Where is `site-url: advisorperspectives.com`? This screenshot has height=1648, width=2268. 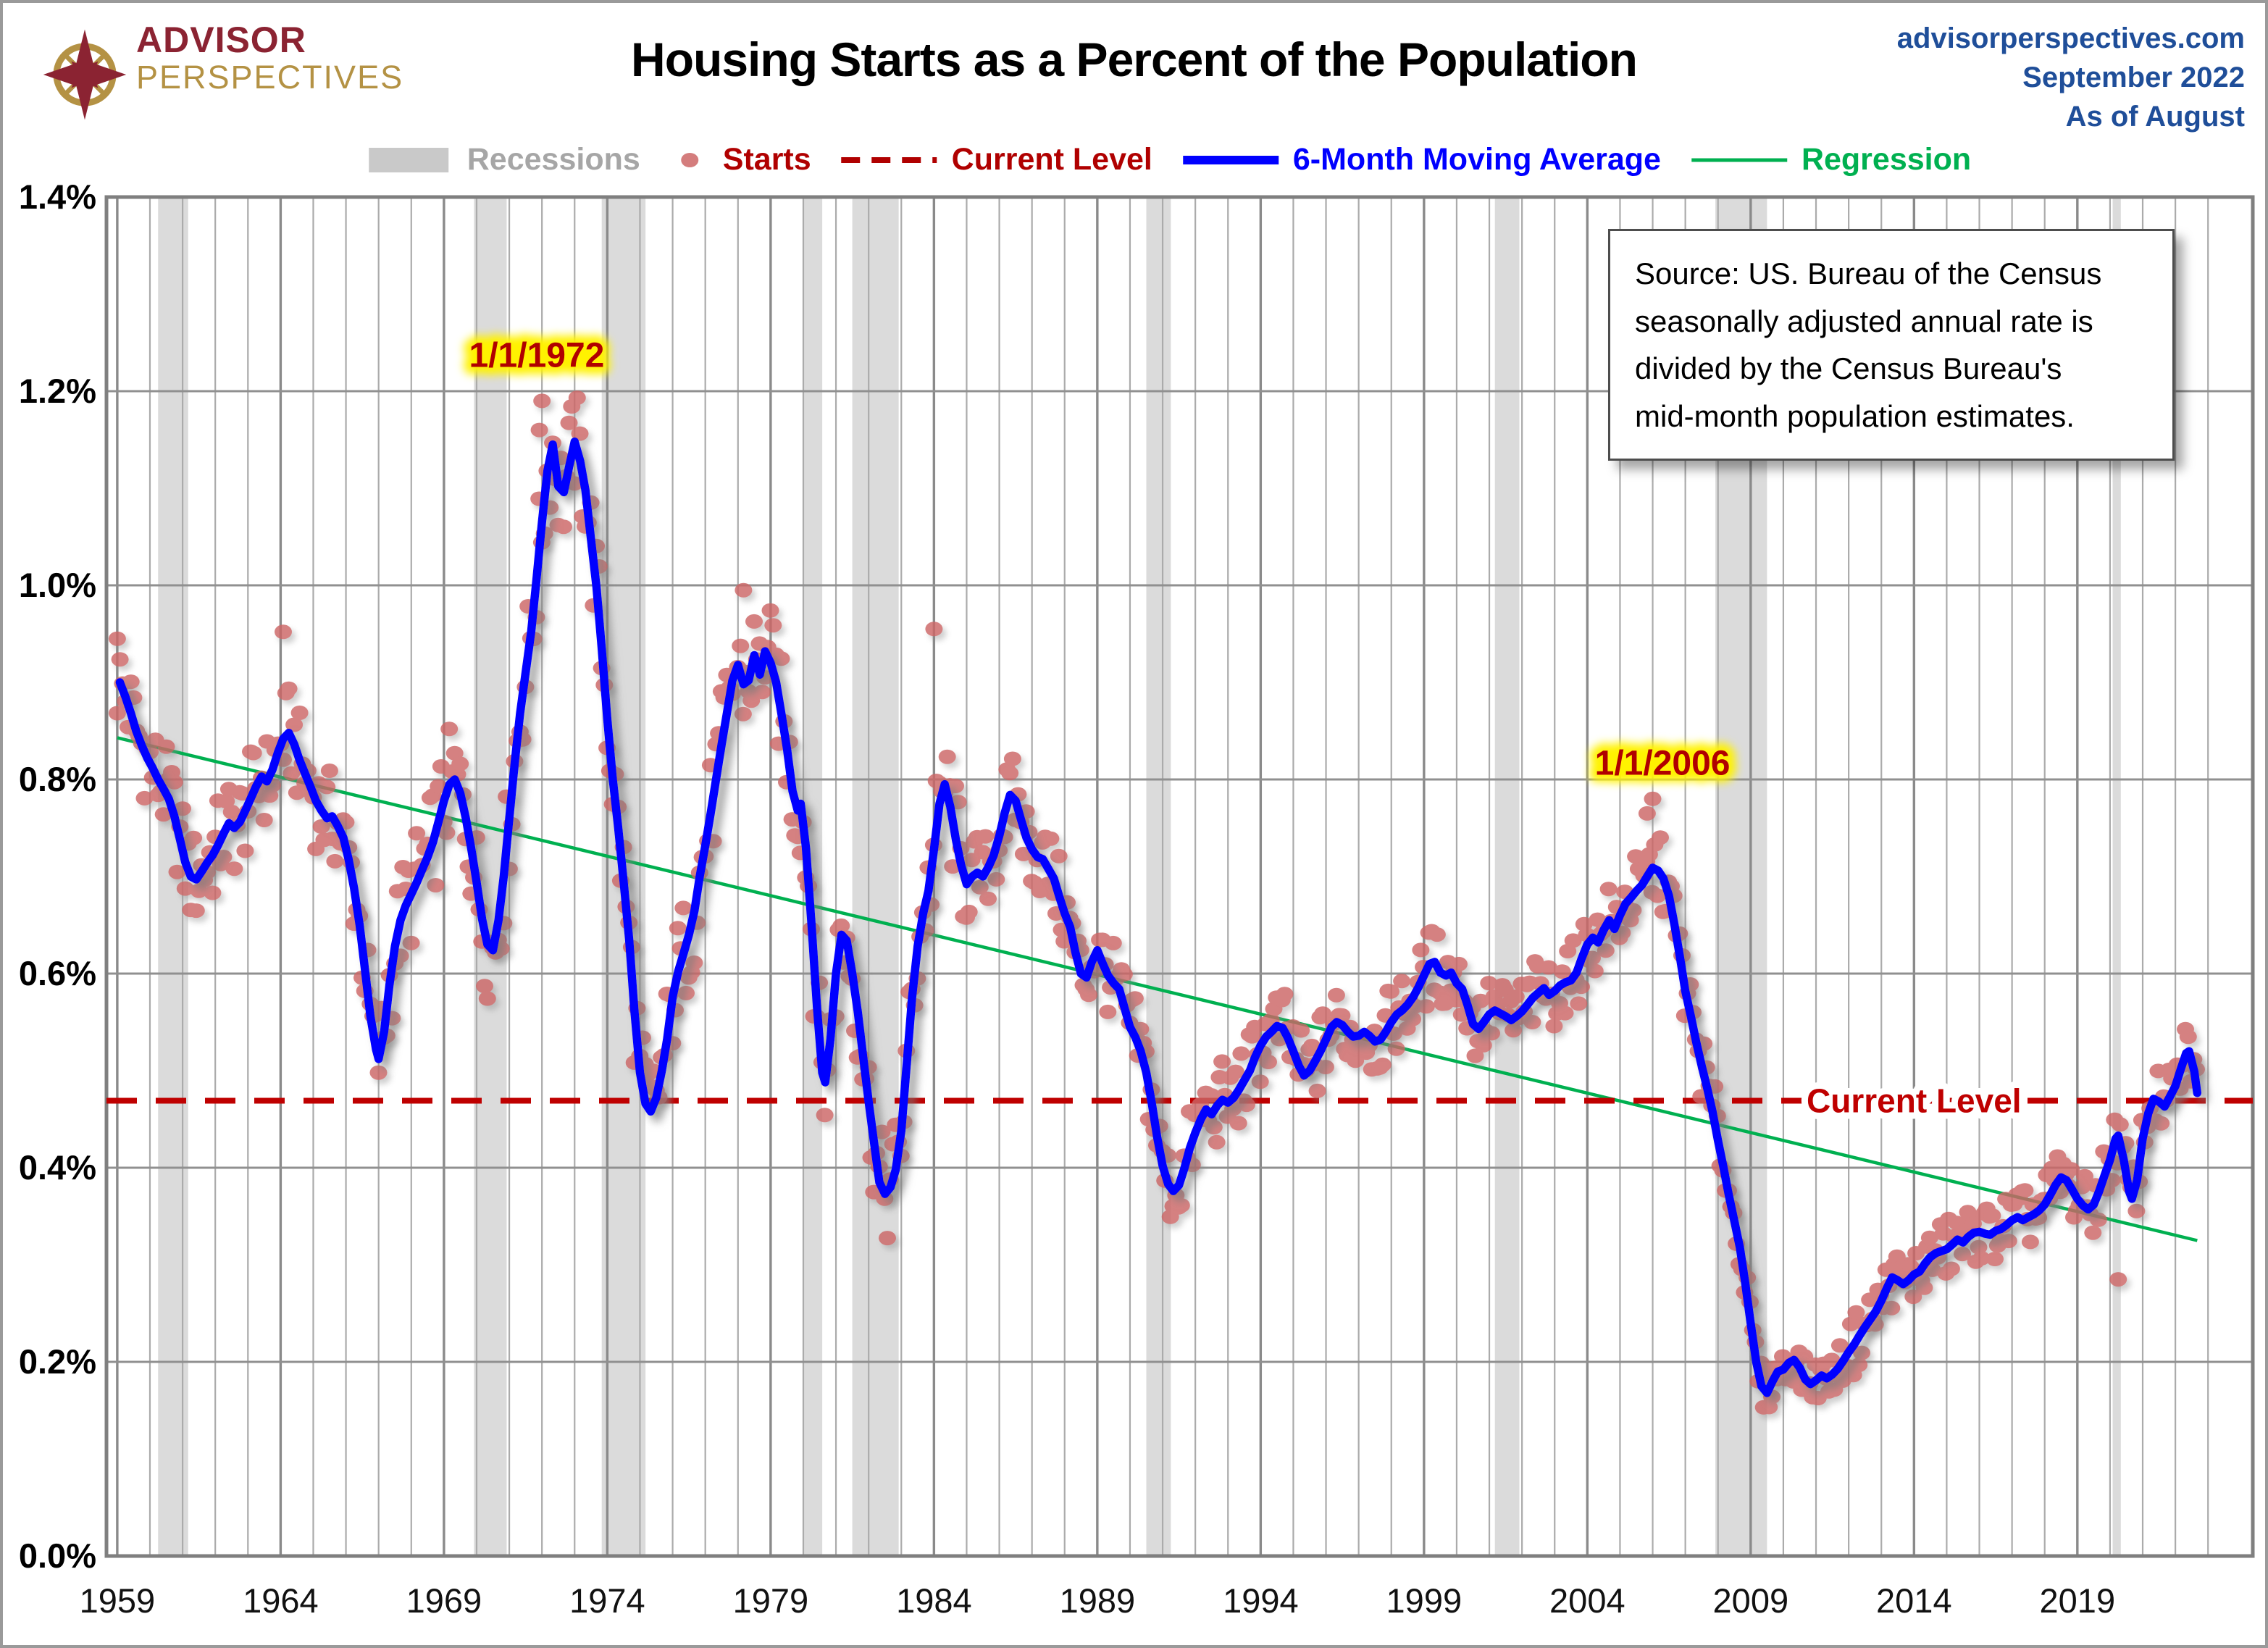 site-url: advisorperspectives.com is located at coordinates (2071, 38).